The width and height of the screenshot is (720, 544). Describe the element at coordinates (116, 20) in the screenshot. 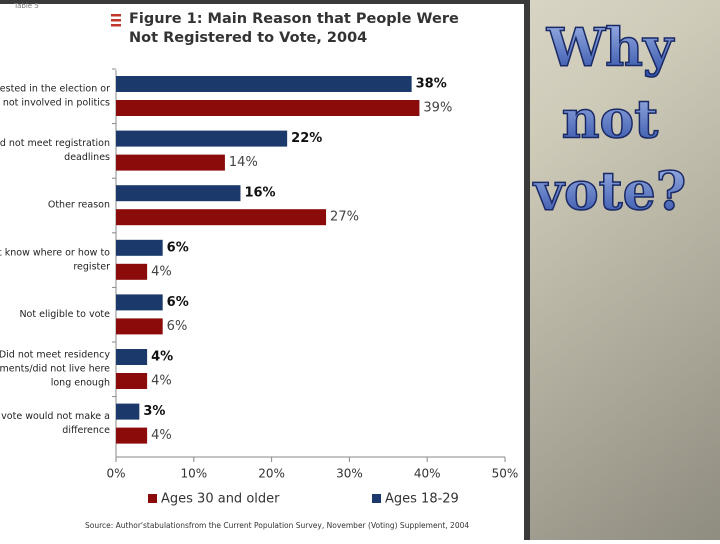

I see `title-icon` at that location.